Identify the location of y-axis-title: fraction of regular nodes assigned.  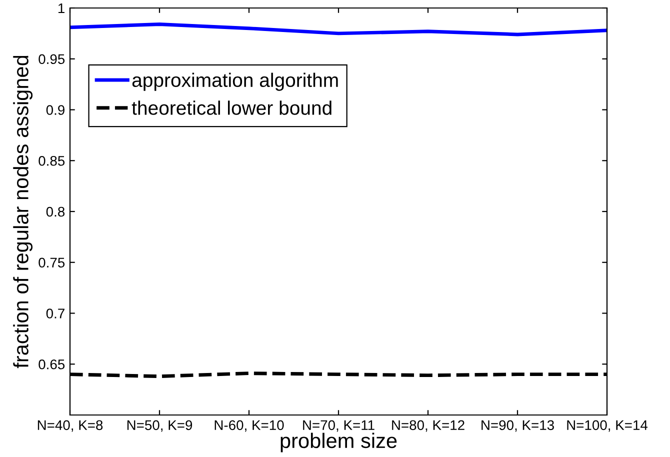
(23, 212).